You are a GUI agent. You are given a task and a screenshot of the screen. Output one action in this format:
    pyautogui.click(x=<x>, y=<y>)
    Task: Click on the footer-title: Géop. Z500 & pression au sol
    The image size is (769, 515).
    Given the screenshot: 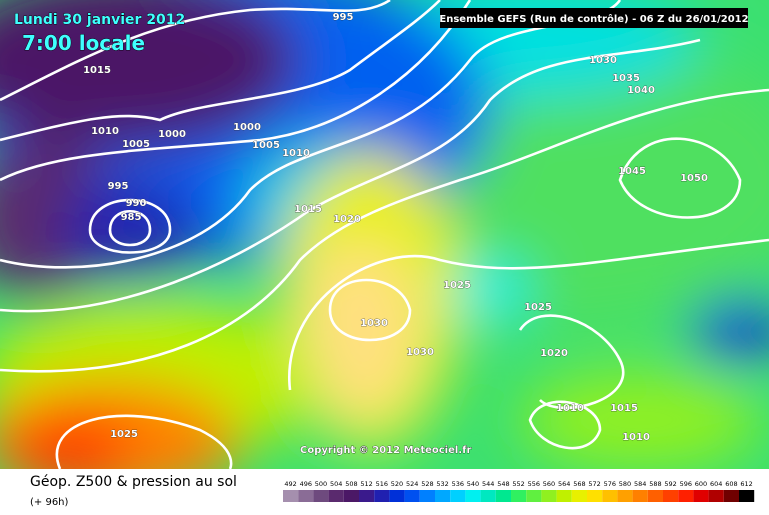 What is the action you would take?
    pyautogui.click(x=133, y=482)
    